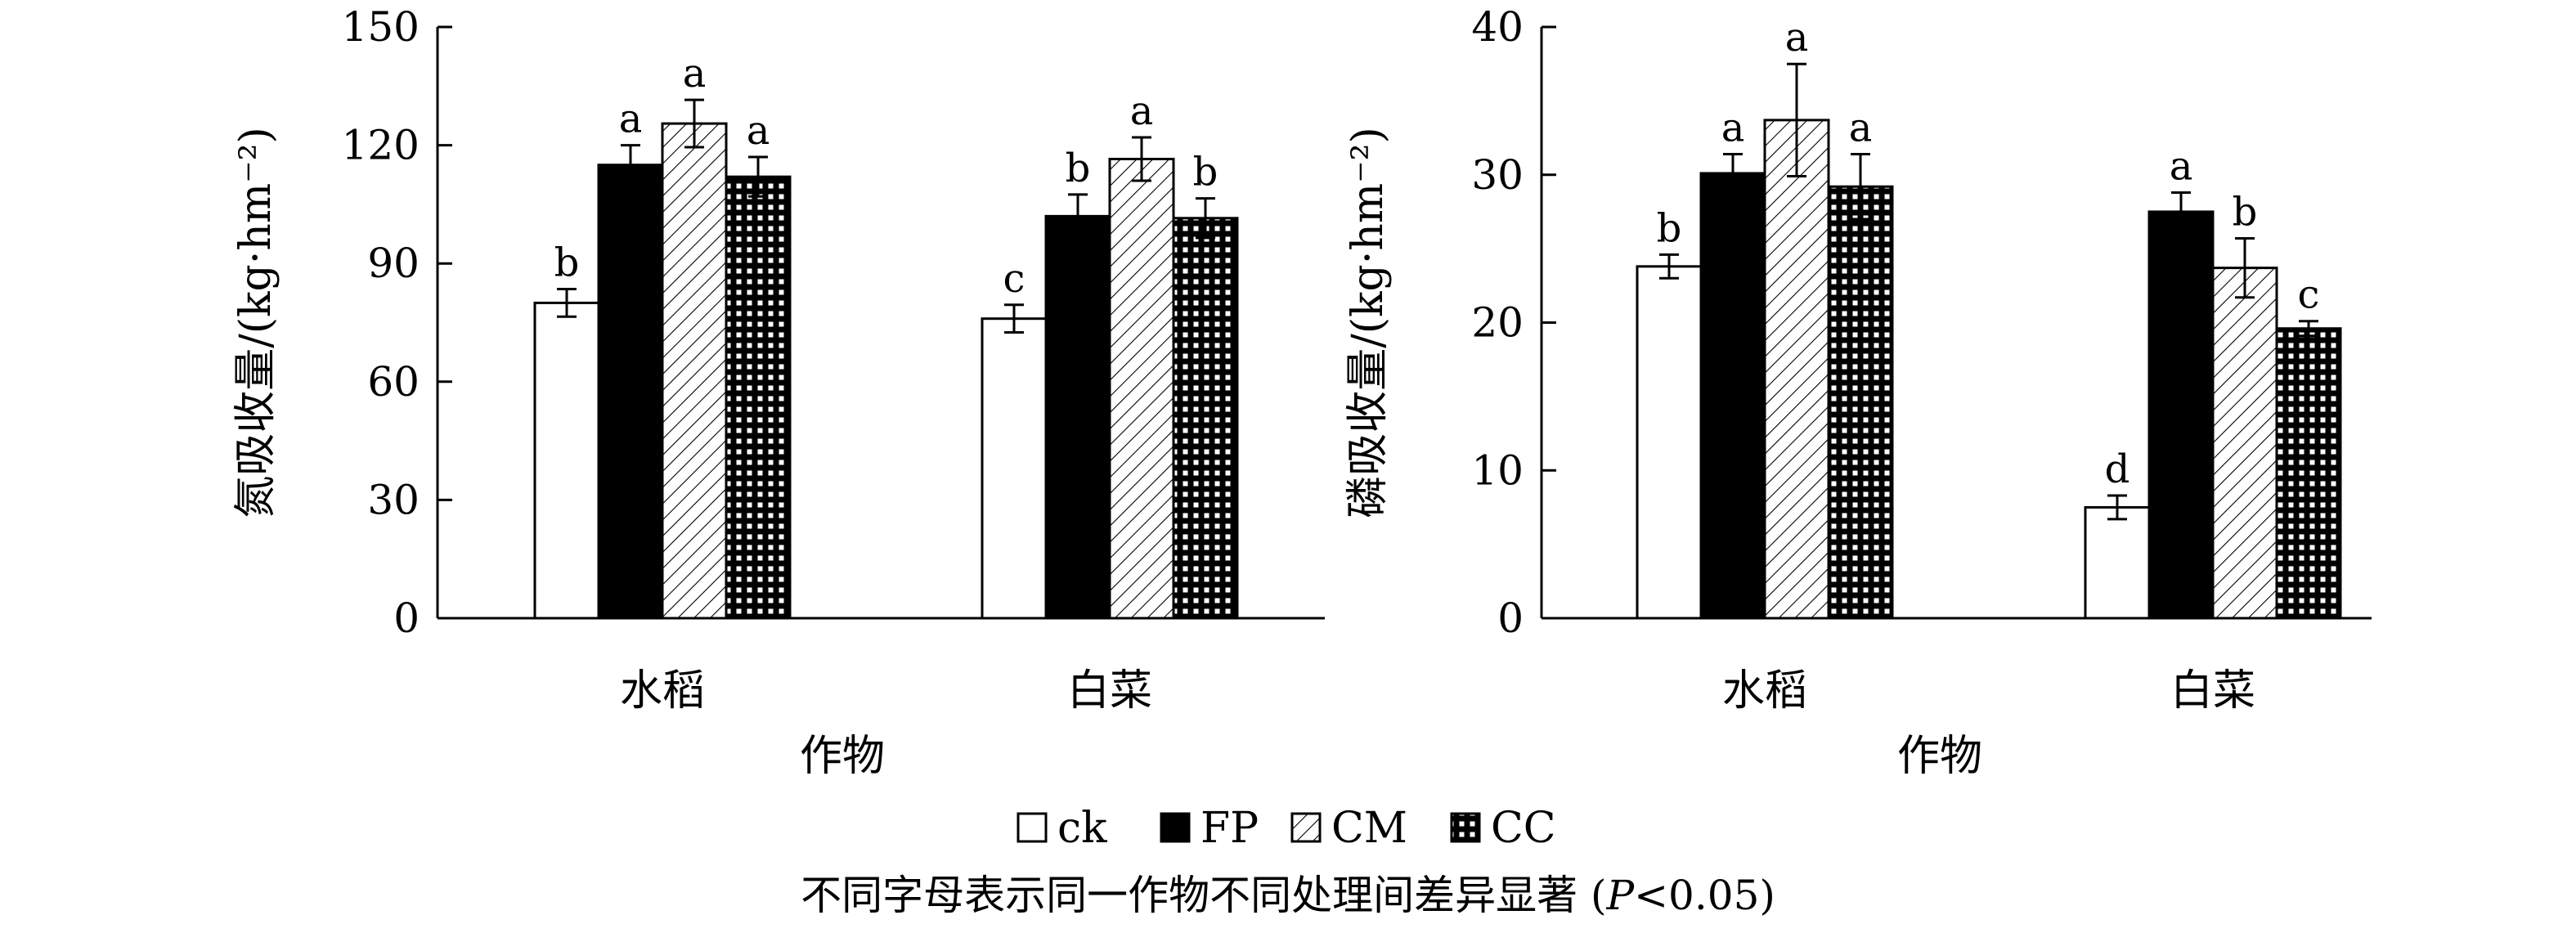 The image size is (2576, 942). What do you see at coordinates (1288, 895) in the screenshot?
I see `caption: 不同字母表示同一作物不同处理间差异显著 (P<0.05)` at bounding box center [1288, 895].